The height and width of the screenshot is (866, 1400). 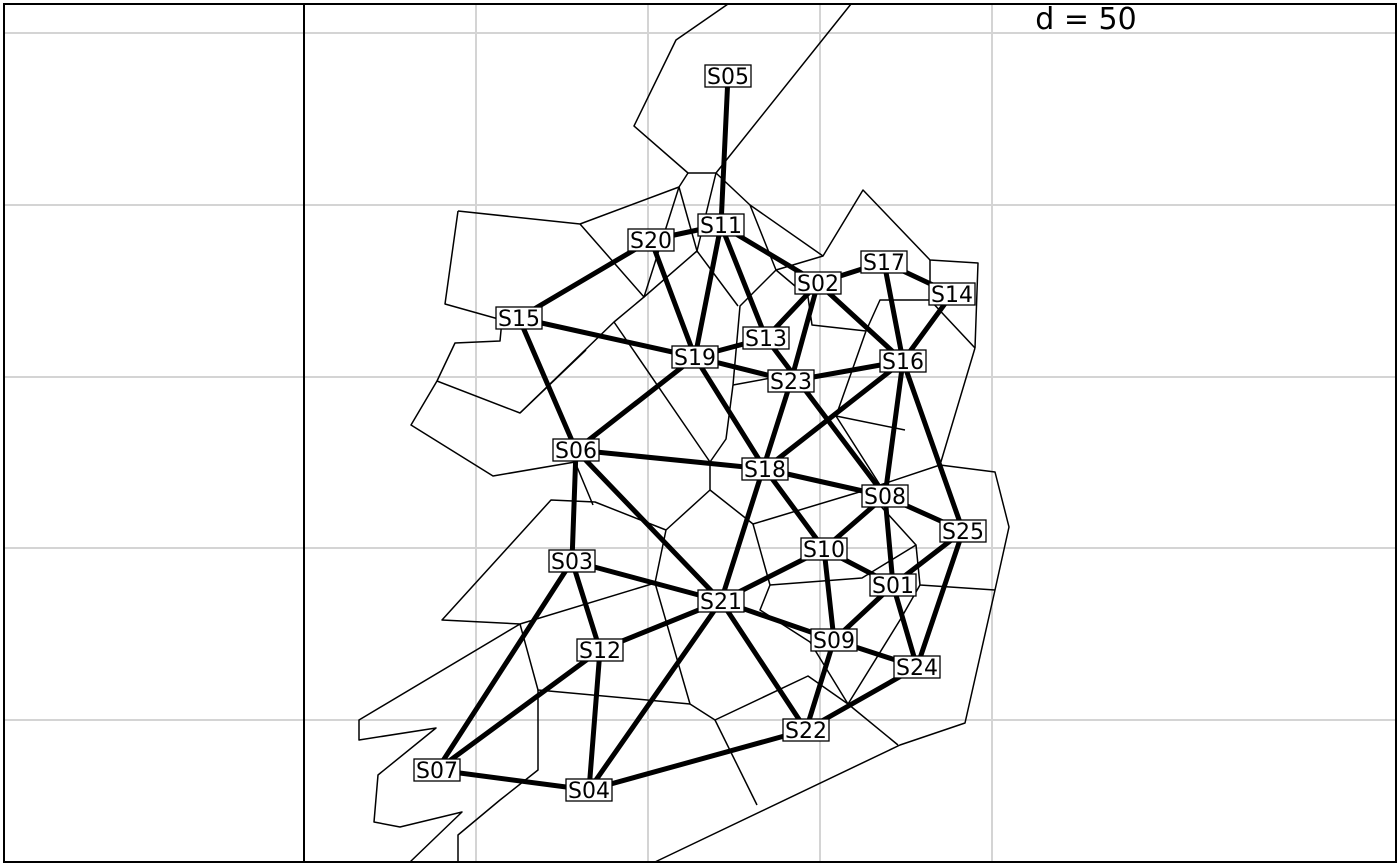 What do you see at coordinates (829, 594) in the screenshot?
I see `edge-s10-s09` at bounding box center [829, 594].